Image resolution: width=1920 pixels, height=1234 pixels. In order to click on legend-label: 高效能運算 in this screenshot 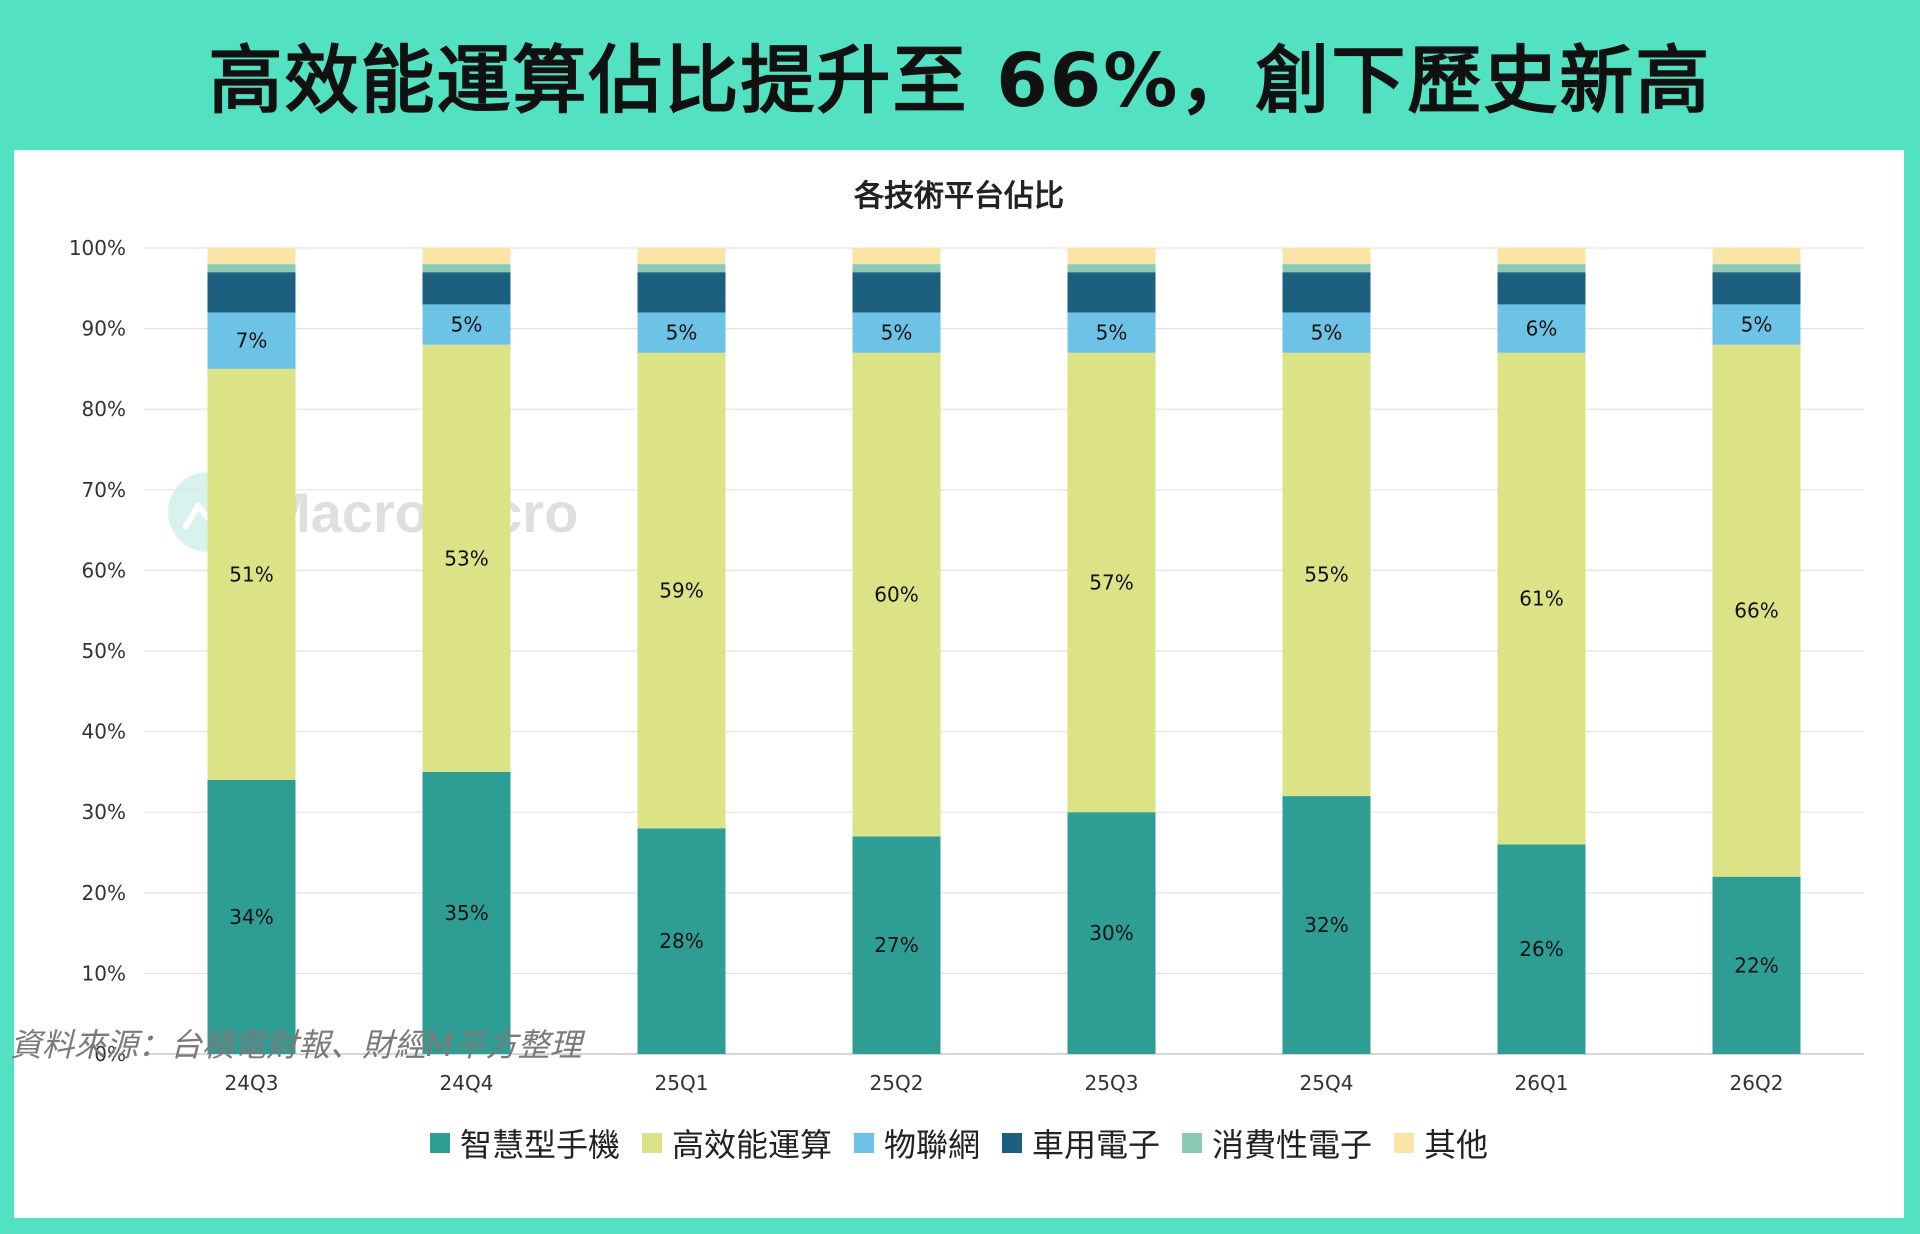, I will do `click(751, 1145)`.